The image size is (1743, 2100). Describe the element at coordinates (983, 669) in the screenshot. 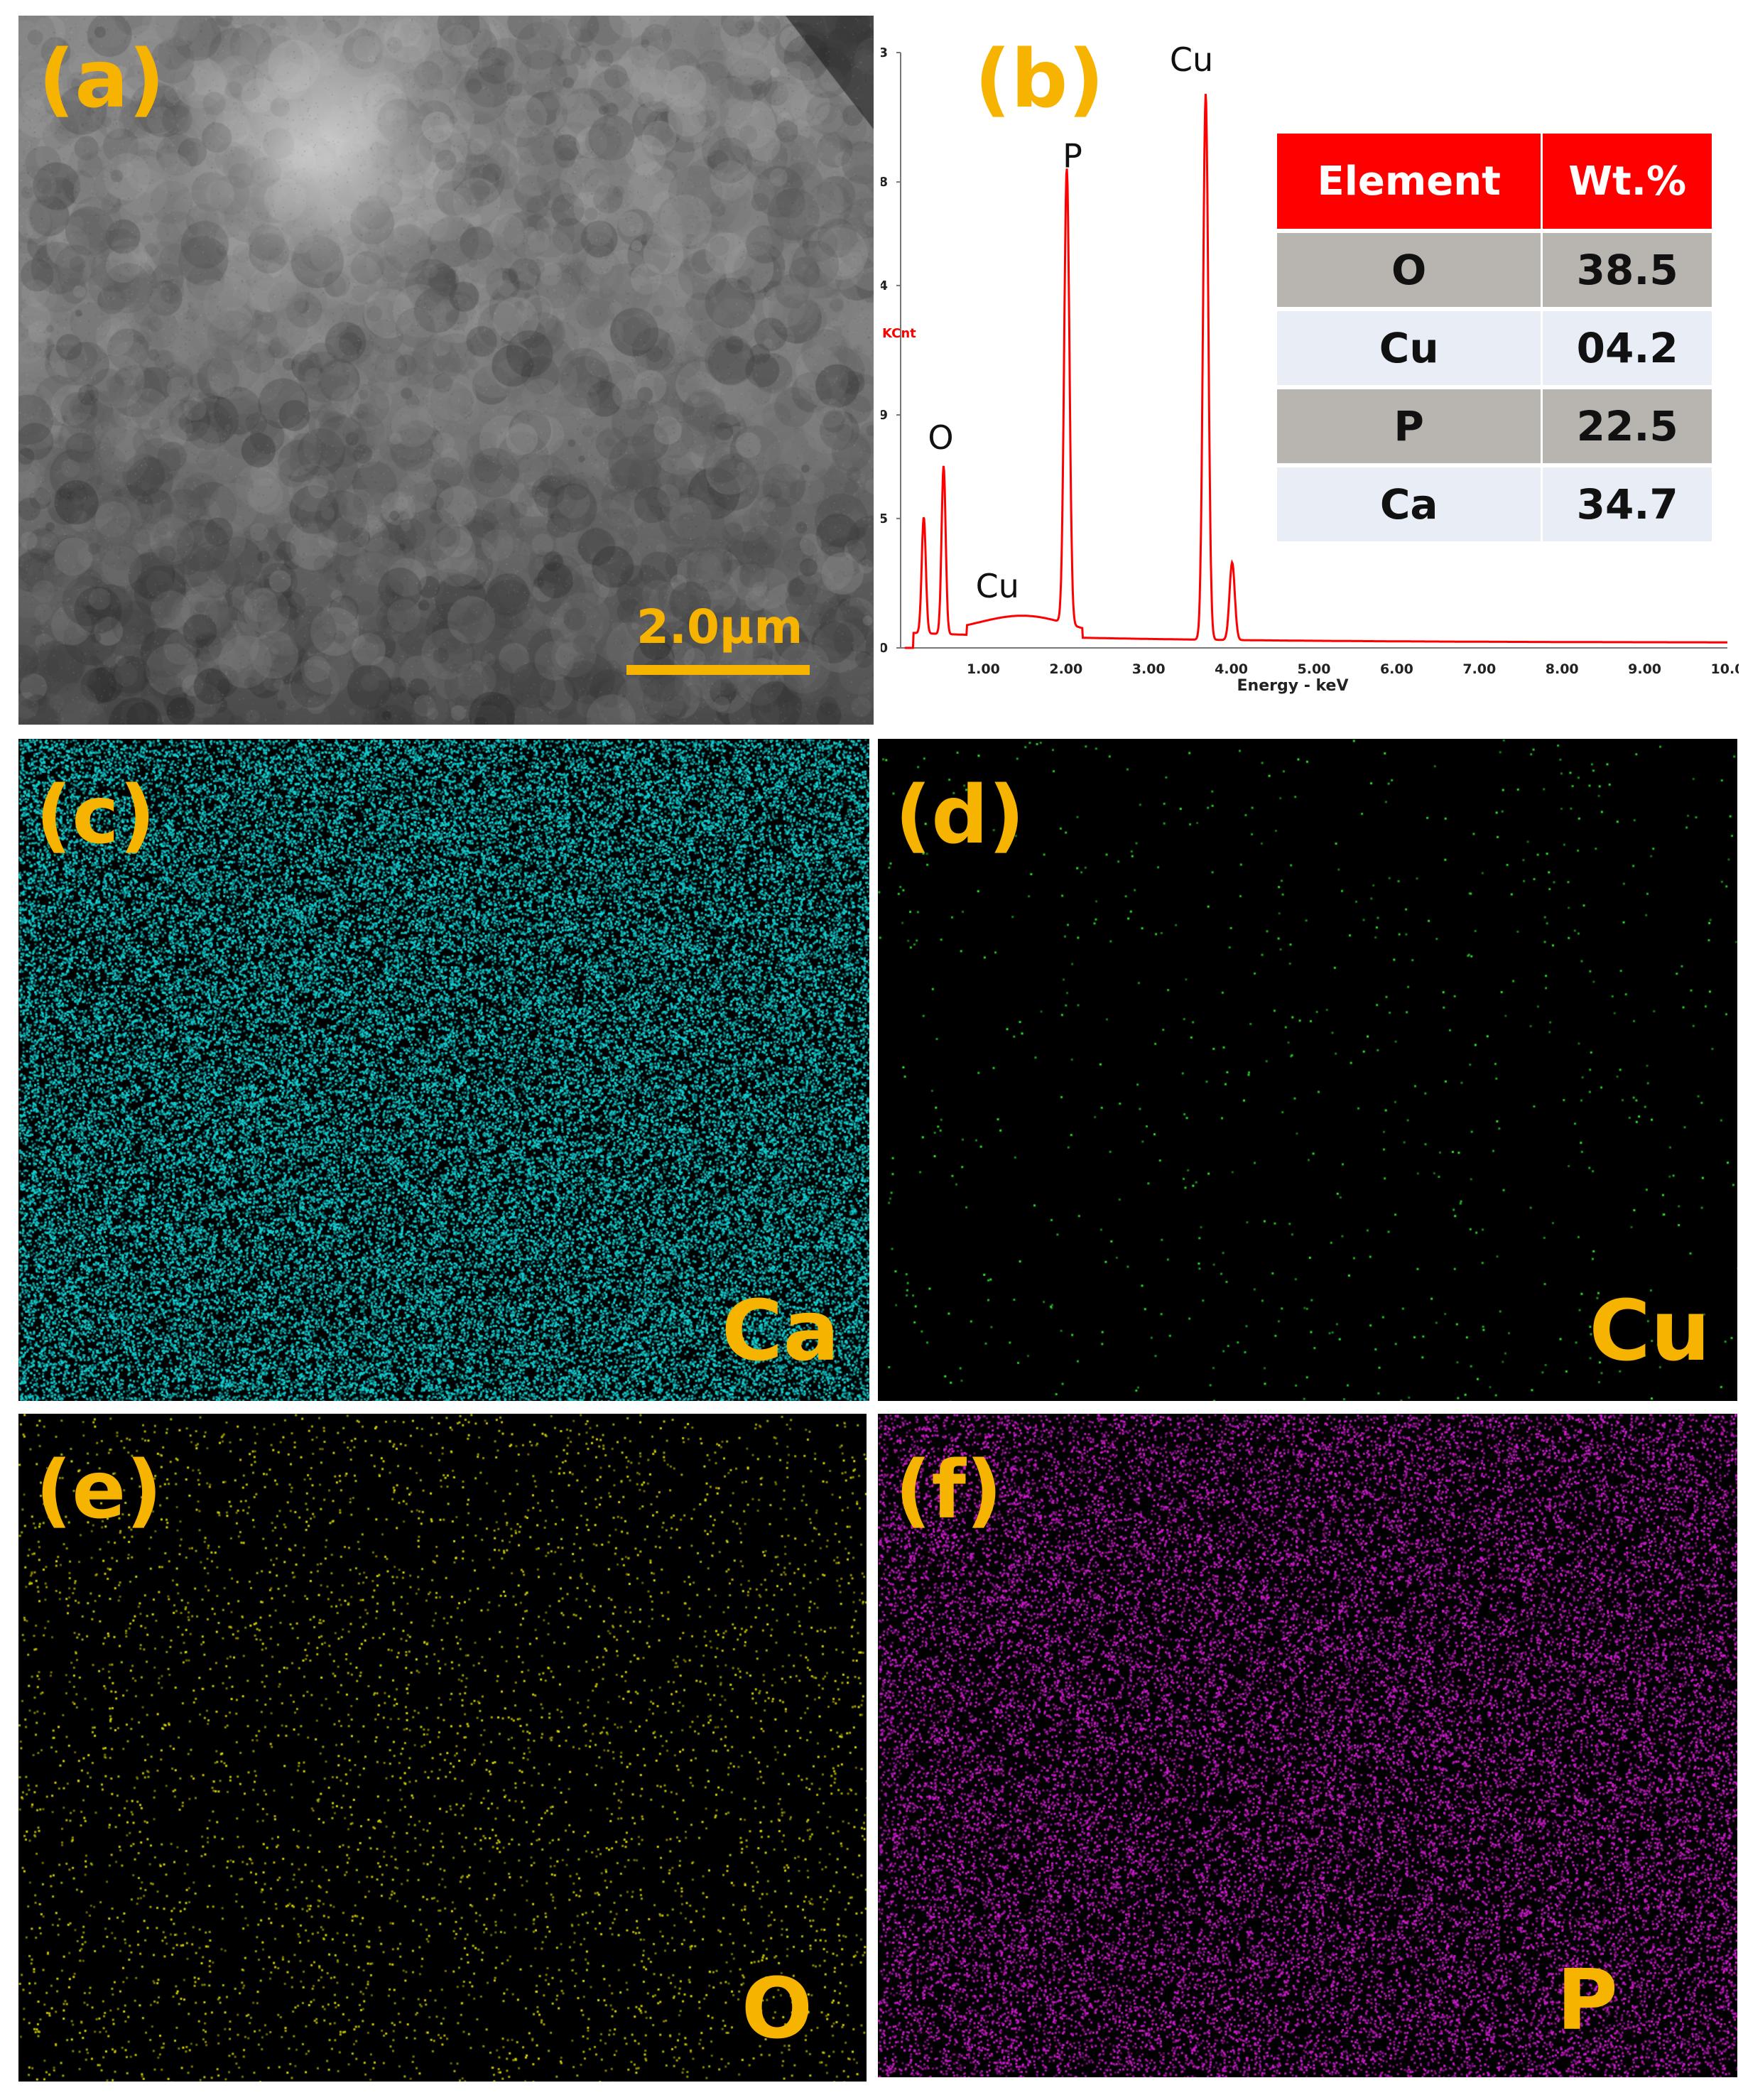

I see `x-tick-label: 1.00` at that location.